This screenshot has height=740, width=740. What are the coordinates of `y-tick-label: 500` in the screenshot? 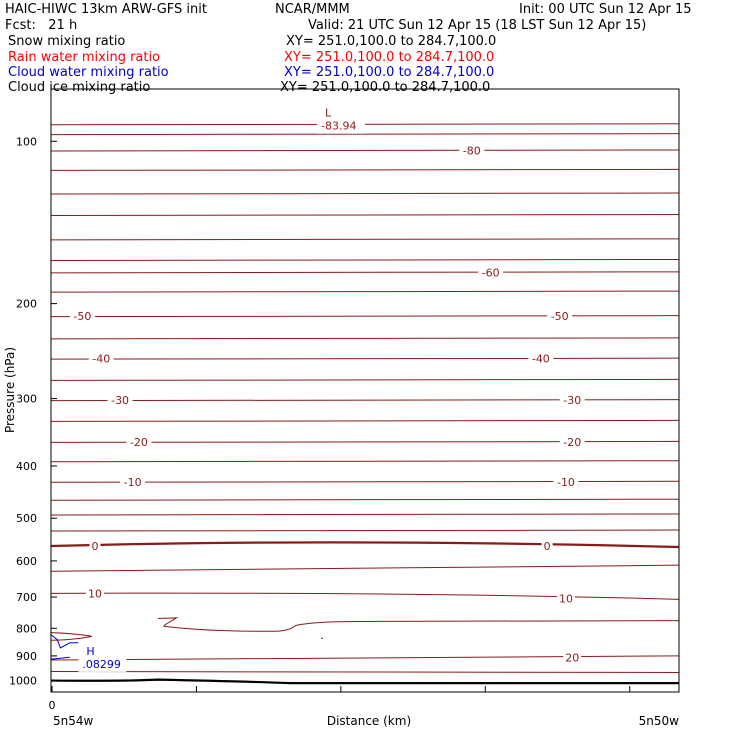 It's located at (26, 518).